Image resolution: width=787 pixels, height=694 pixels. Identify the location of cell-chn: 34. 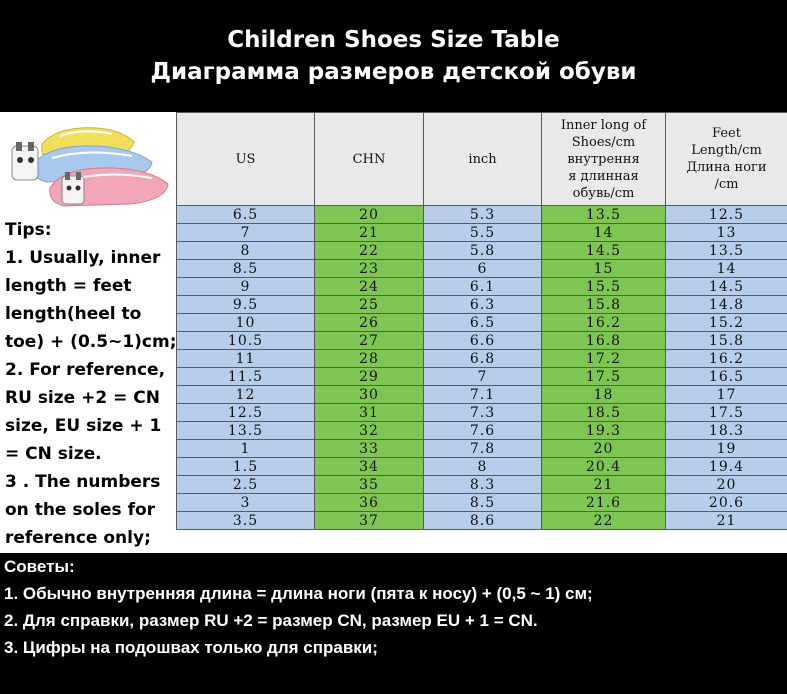
(369, 466).